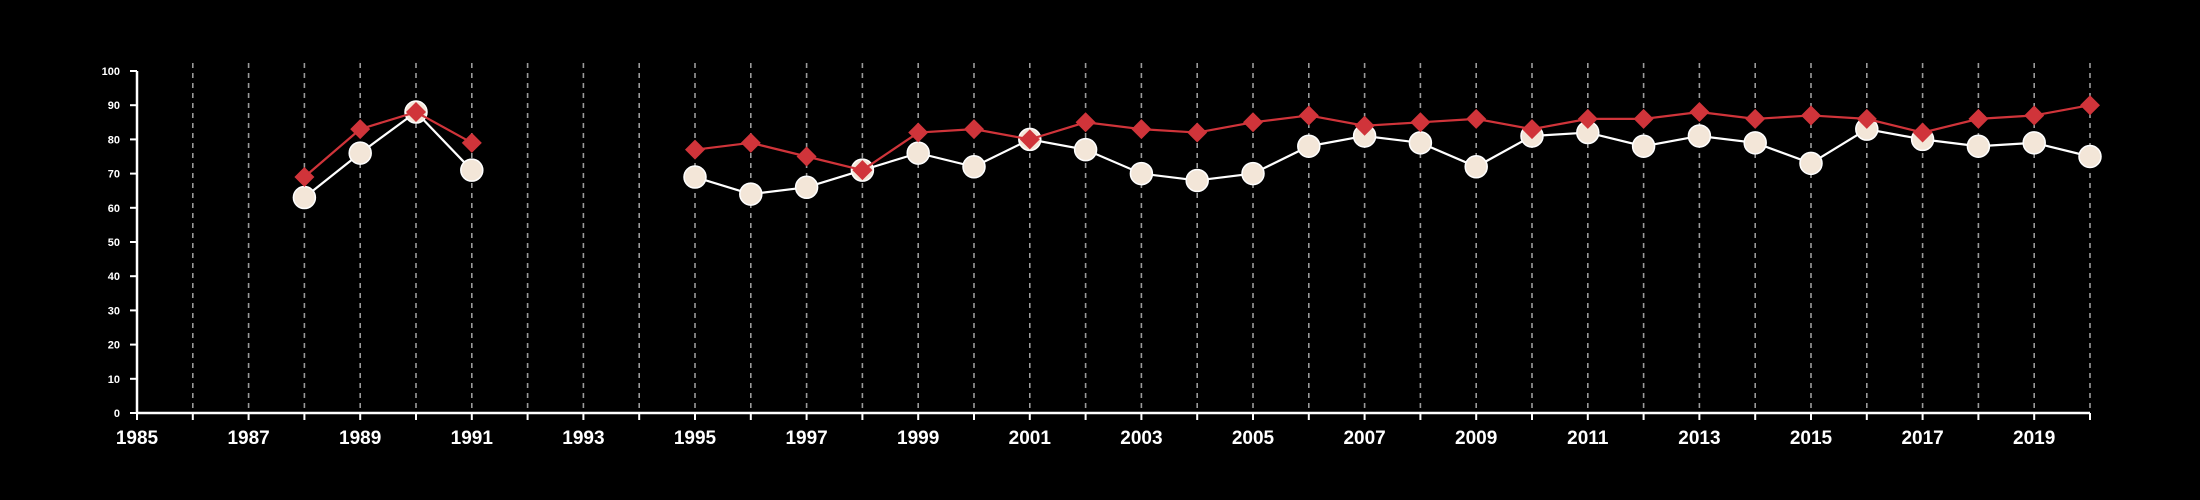  Describe the element at coordinates (695, 438) in the screenshot. I see `x-tick-label: 1995` at that location.